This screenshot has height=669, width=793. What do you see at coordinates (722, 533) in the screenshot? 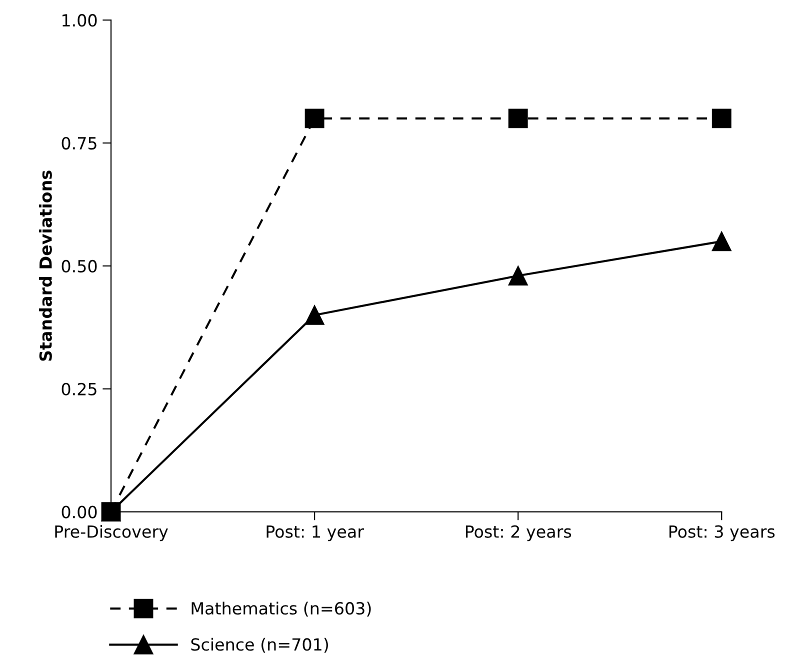
I see `x-tick-label: Post: 3 years` at bounding box center [722, 533].